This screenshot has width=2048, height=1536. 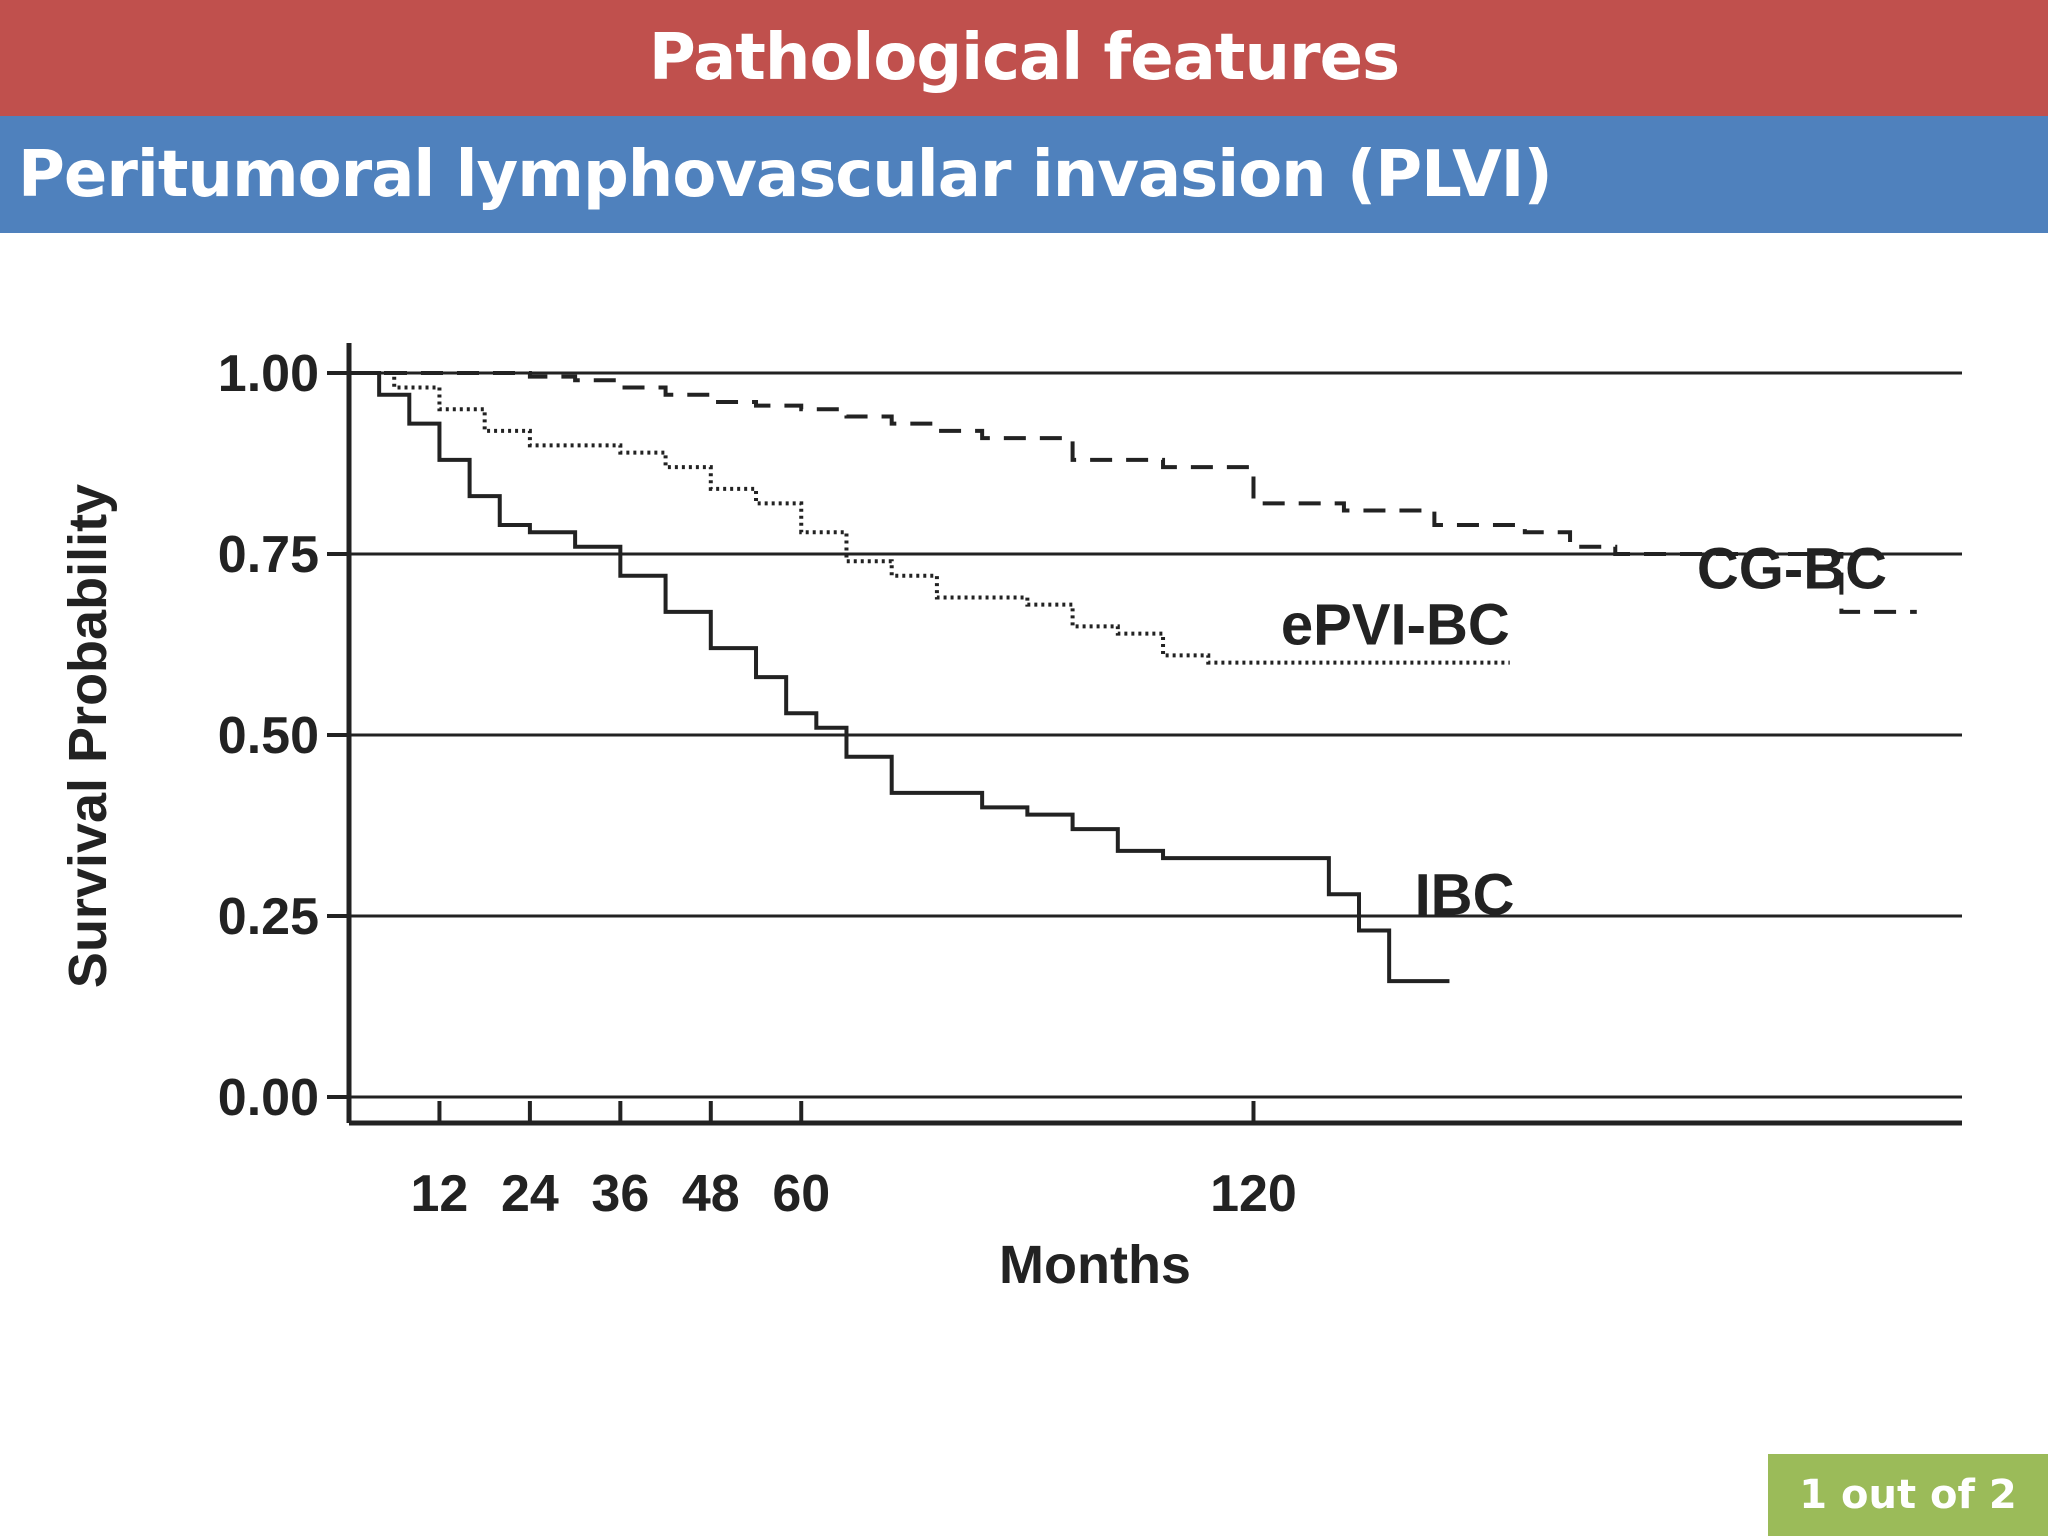 What do you see at coordinates (268, 1098) in the screenshot?
I see `y-tick-label: 0.00` at bounding box center [268, 1098].